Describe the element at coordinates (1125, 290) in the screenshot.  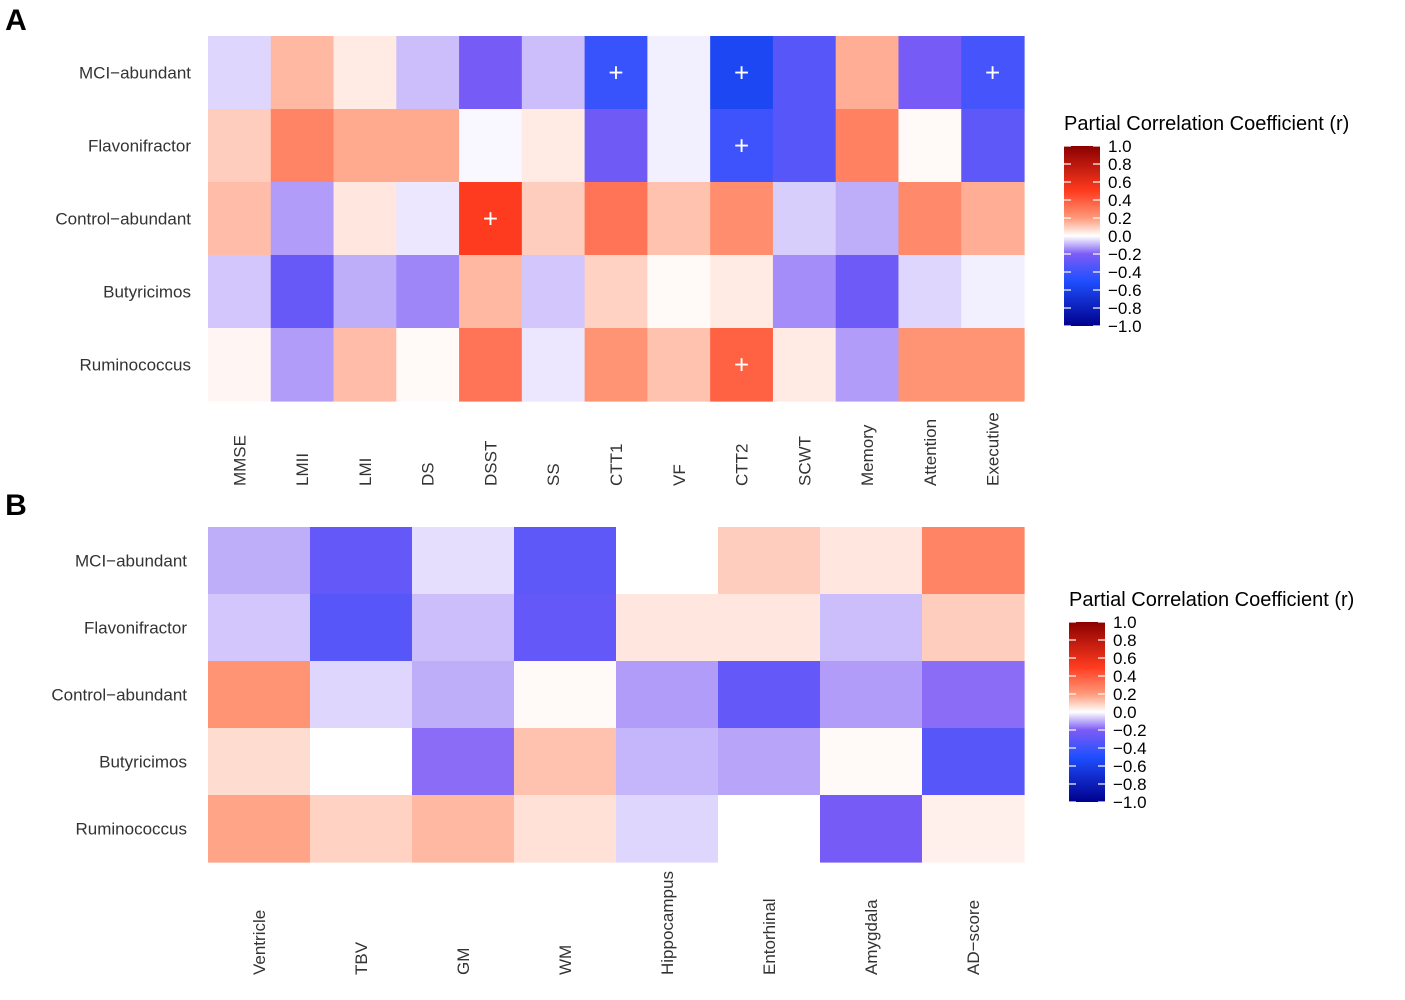
I see `colorbar-tick-label: −0.6` at that location.